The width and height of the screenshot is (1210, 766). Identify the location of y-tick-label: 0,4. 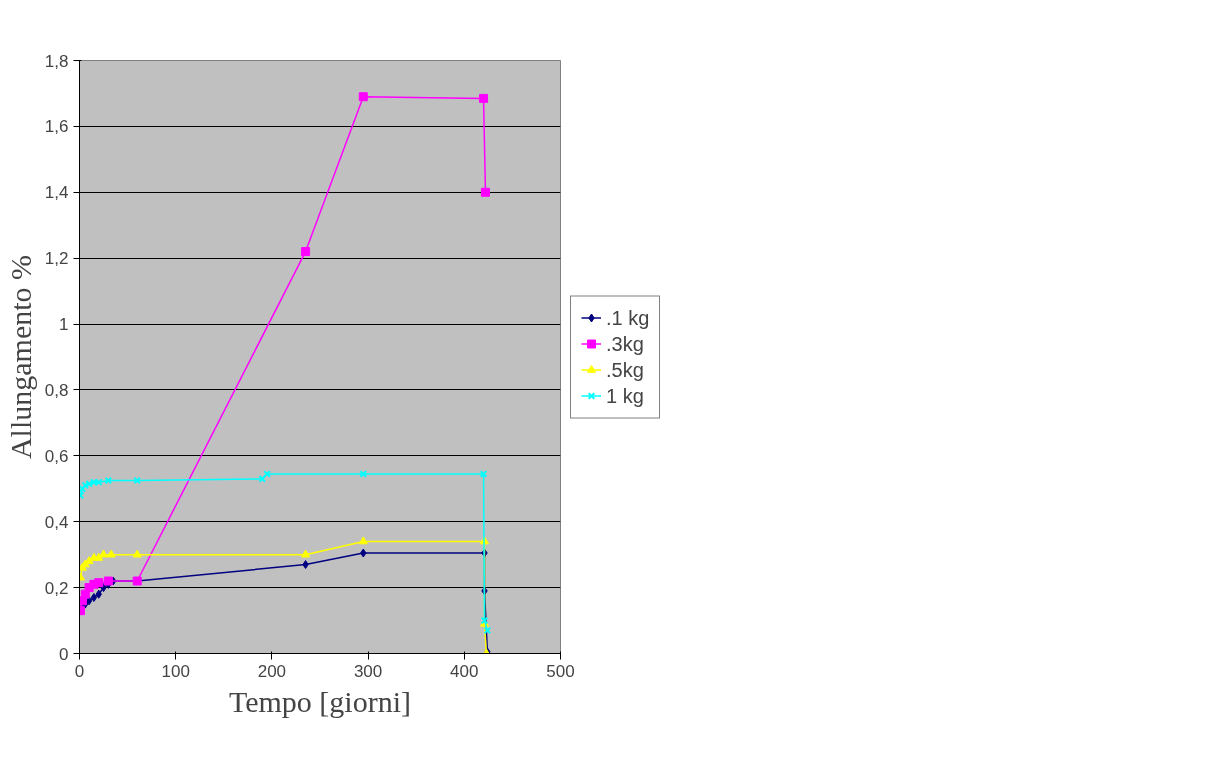
(56, 522).